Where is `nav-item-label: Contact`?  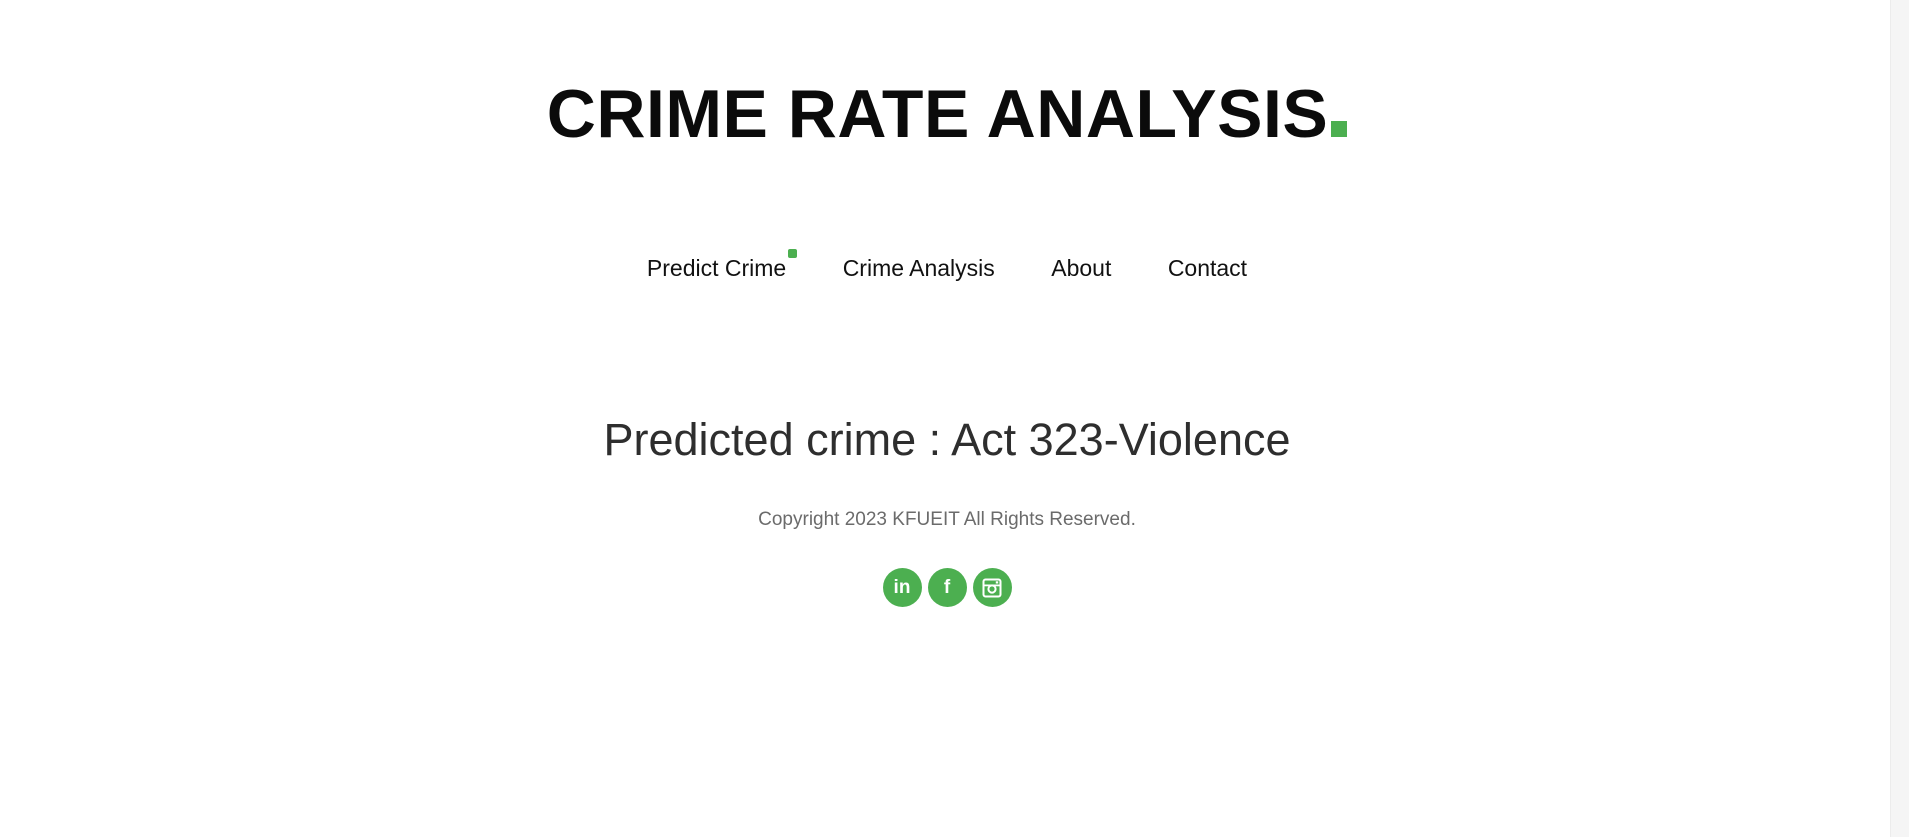
nav-item-label: Contact is located at coordinates (1207, 268).